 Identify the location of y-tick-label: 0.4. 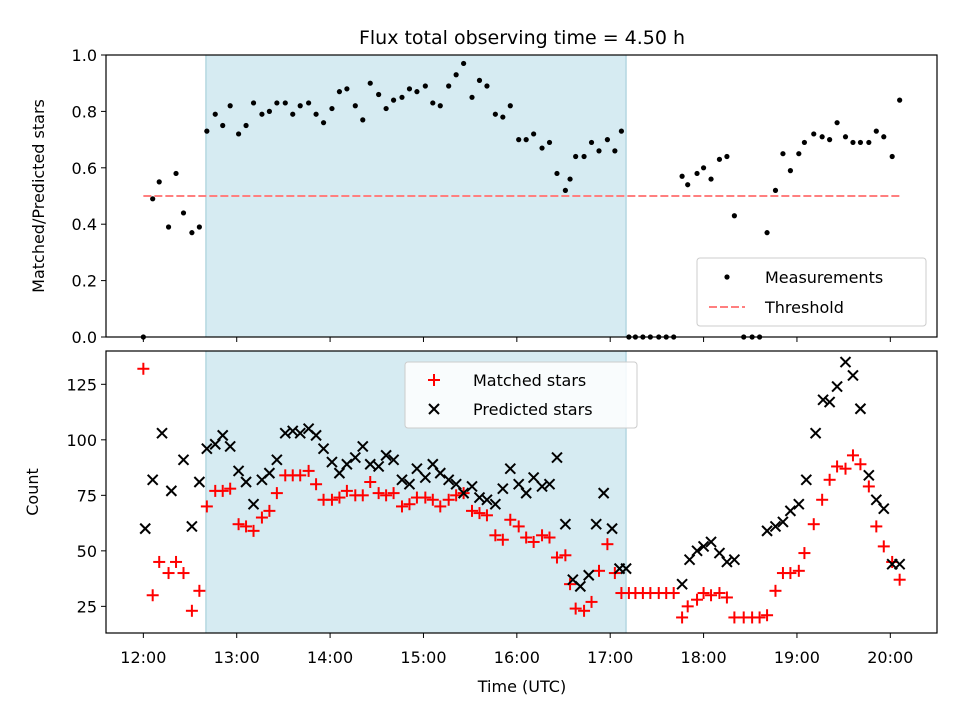
(84, 224).